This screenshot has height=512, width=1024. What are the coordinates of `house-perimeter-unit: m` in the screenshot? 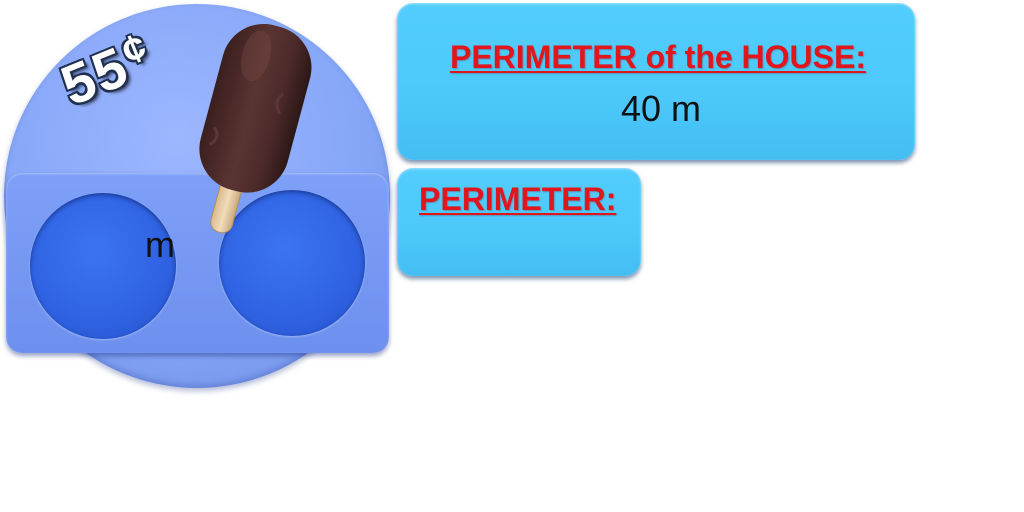 It's located at (686, 108).